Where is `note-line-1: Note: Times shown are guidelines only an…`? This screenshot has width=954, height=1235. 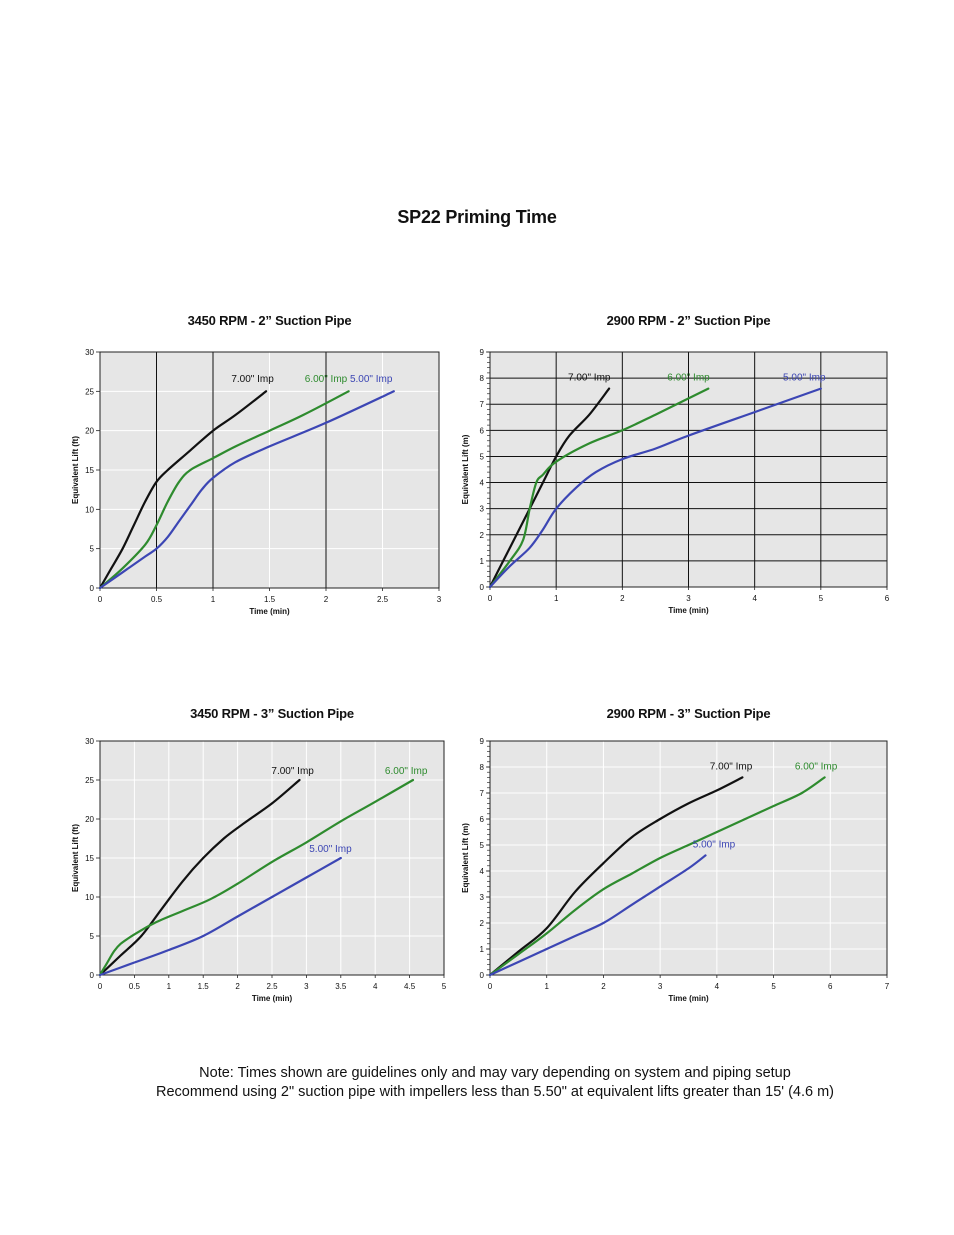
note-line-1: Note: Times shown are guidelines only an… is located at coordinates (495, 1073).